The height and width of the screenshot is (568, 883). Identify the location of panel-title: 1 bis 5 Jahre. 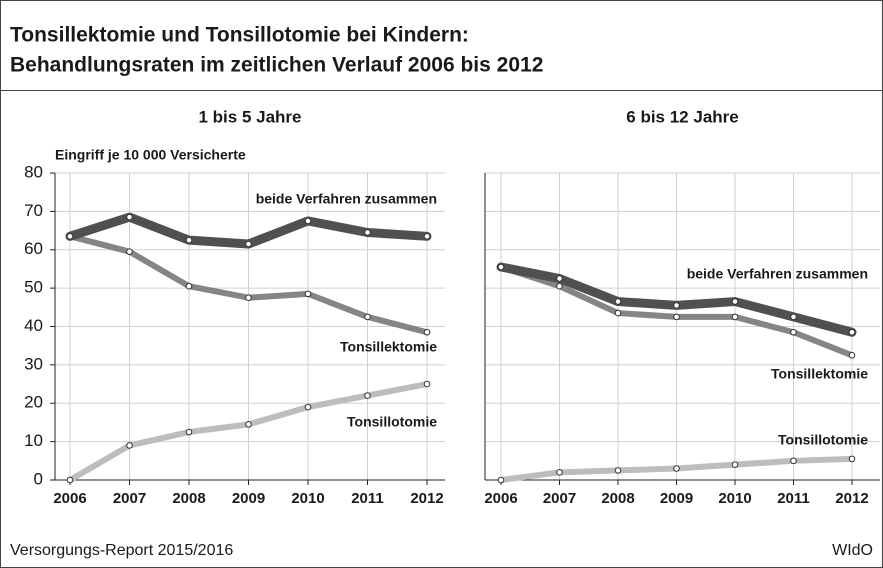
(249, 116).